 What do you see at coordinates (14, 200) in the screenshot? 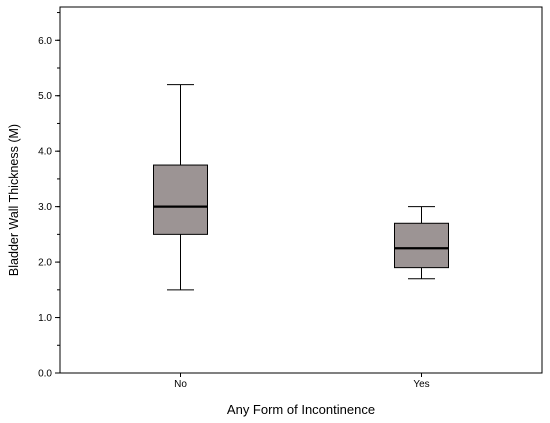
I see `y-axis-title: Bladder Wall Thickness (M)` at bounding box center [14, 200].